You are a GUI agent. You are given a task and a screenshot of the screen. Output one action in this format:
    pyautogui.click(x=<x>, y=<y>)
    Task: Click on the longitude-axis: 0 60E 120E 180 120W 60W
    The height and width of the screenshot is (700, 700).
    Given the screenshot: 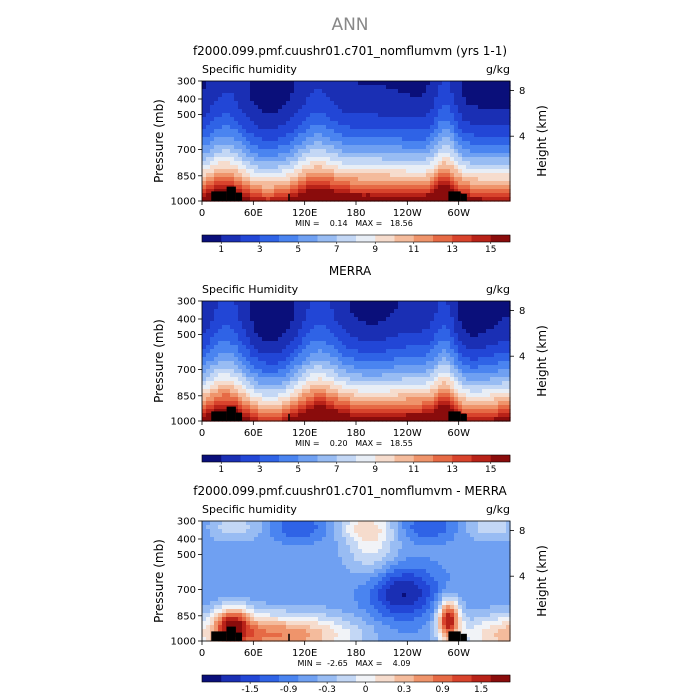 What is the action you would take?
    pyautogui.click(x=334, y=430)
    